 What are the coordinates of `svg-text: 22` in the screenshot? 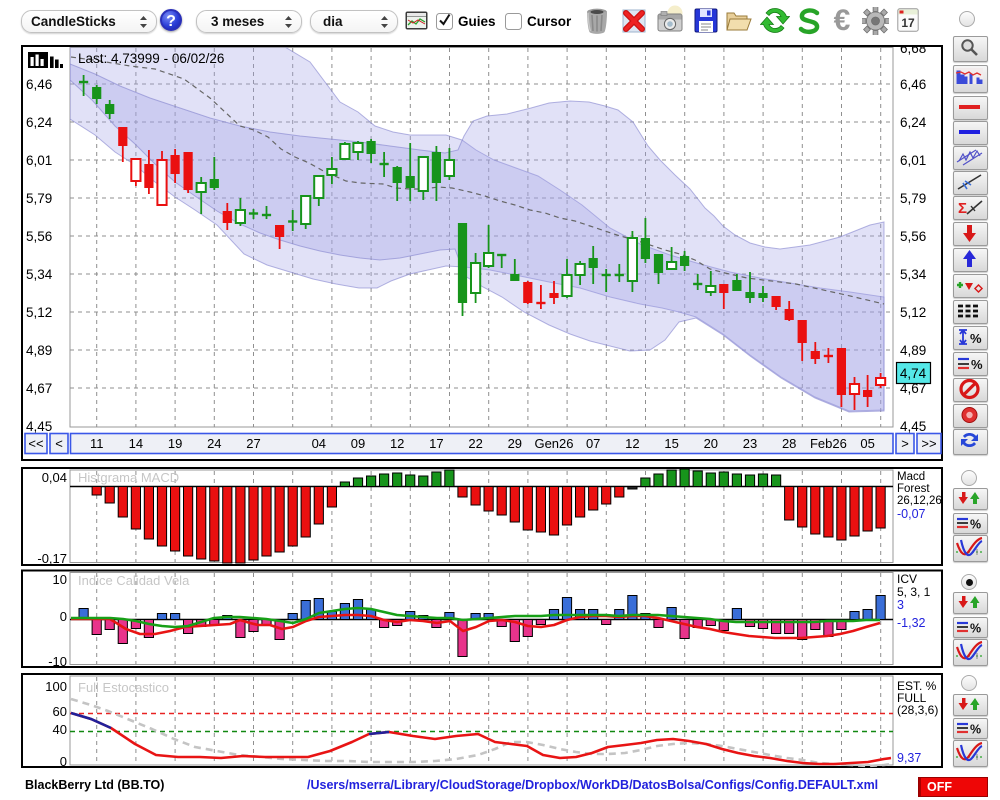 It's located at (475, 443).